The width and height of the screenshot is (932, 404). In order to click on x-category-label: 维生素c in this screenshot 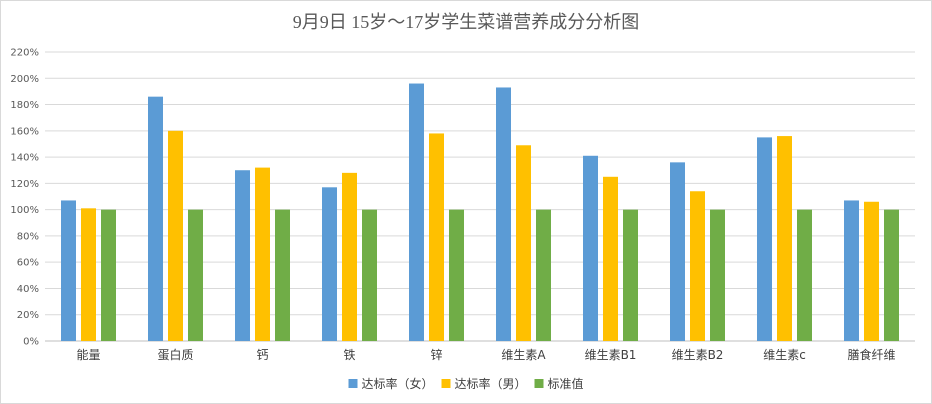, I will do `click(784, 355)`.